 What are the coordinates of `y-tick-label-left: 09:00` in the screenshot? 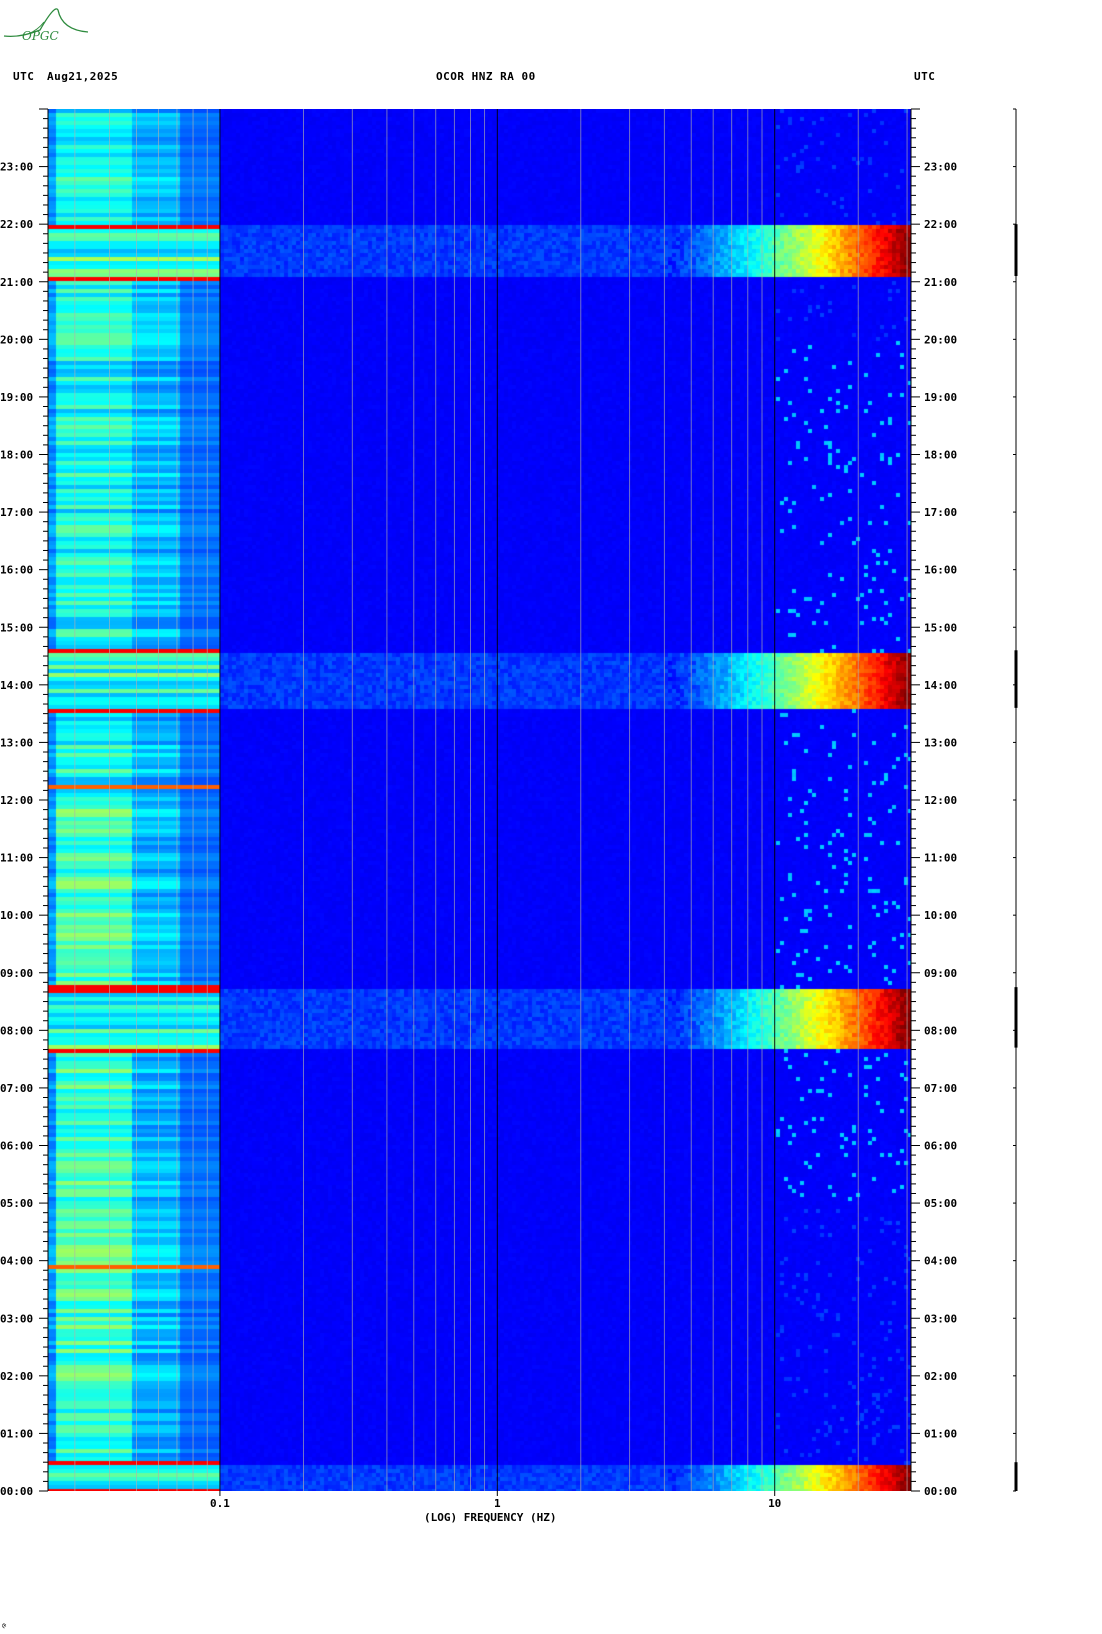 It's located at (16, 973).